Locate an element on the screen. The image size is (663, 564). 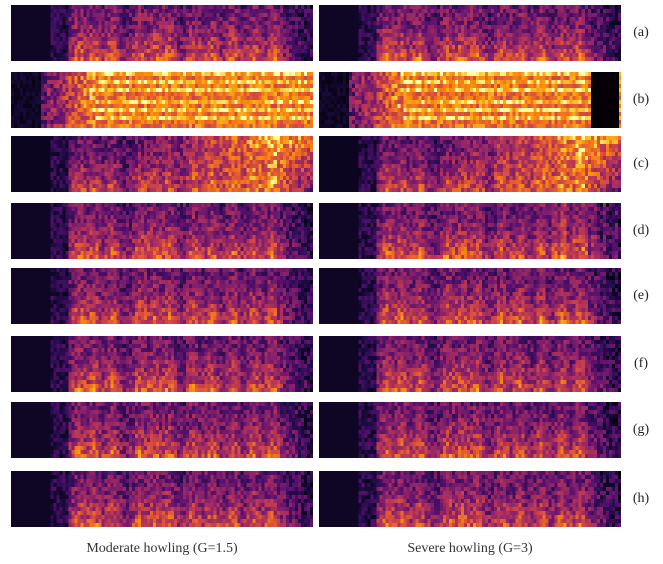
spectrogram-panel-h-moderate is located at coordinates (162, 499).